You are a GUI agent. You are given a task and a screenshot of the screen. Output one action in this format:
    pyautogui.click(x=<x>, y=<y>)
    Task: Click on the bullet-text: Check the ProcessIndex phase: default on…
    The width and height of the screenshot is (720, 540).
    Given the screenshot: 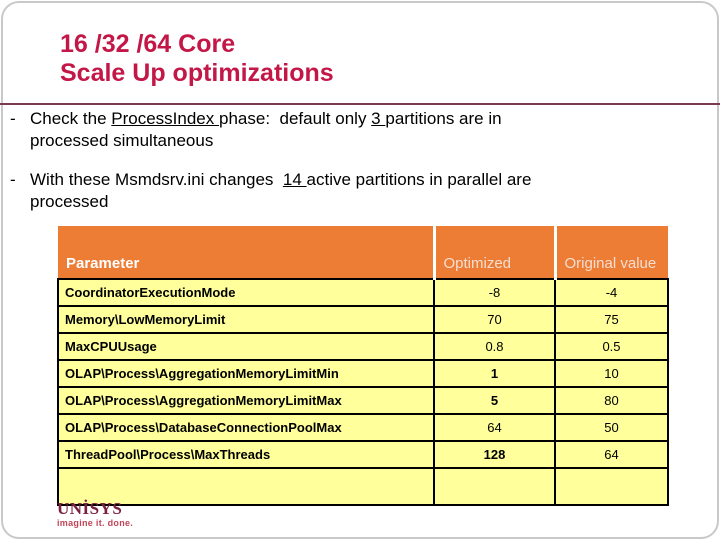 What is the action you would take?
    pyautogui.click(x=266, y=130)
    